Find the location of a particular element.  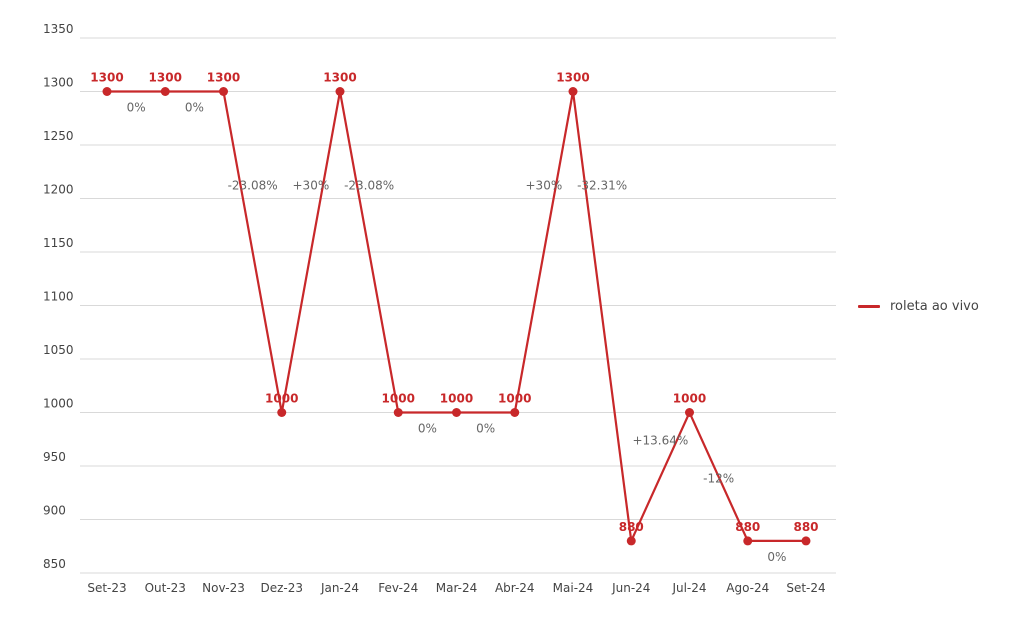

y-tick-label: 1150 is located at coordinates (58, 243).